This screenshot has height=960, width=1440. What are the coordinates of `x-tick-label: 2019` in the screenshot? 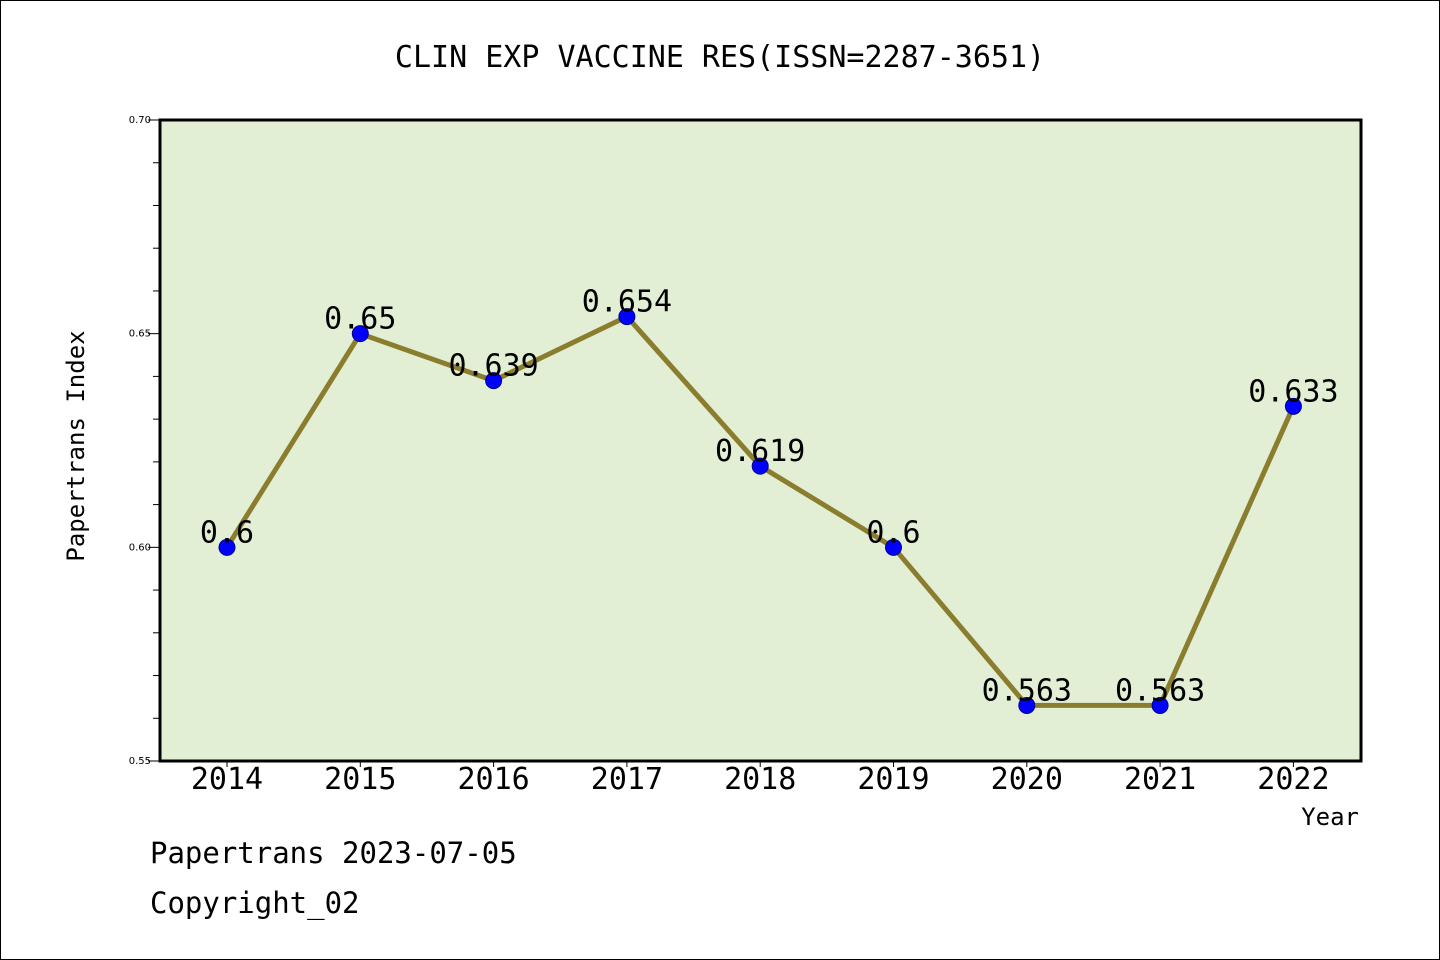 It's located at (893, 779).